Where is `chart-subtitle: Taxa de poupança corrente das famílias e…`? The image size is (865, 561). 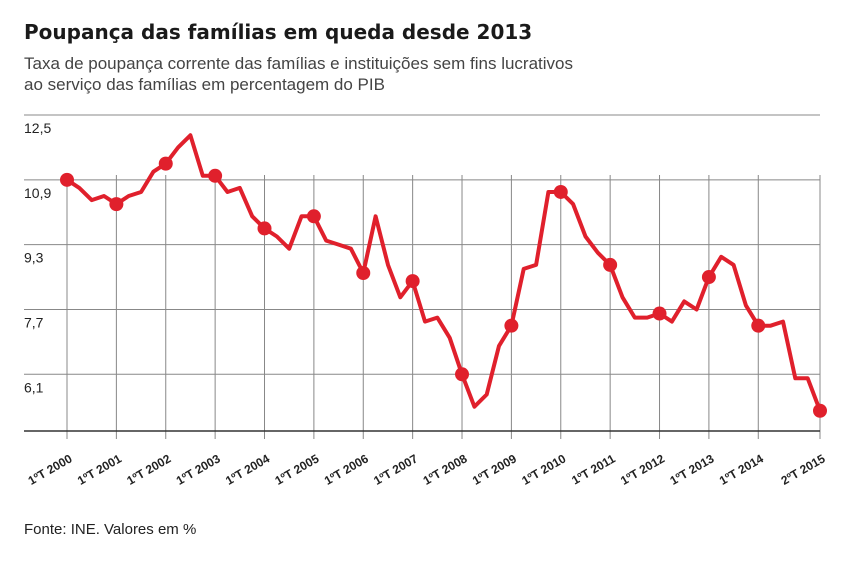 chart-subtitle: Taxa de poupança corrente das famílias e… is located at coordinates (344, 74).